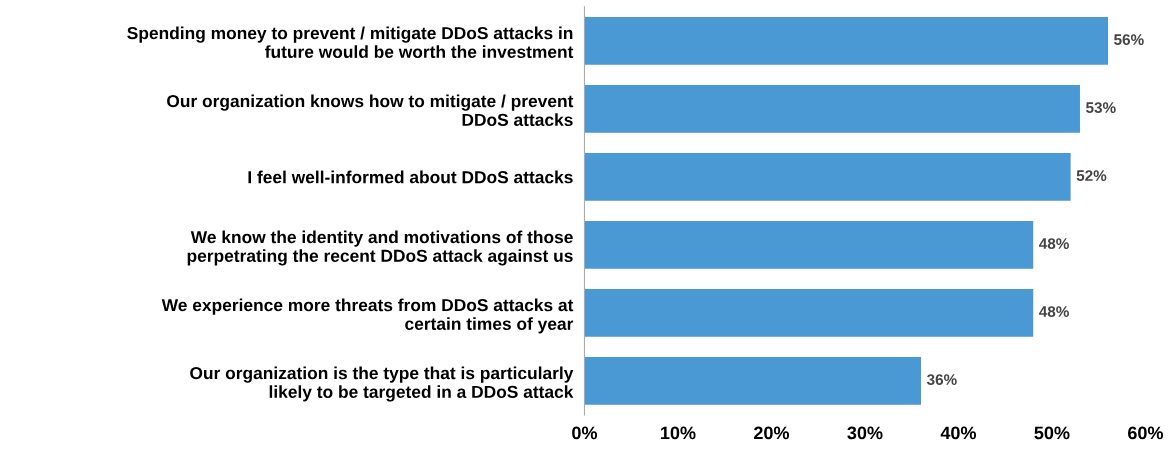 This screenshot has height=461, width=1176. I want to click on y-tick-label: Spending money to prevent / mitigate DDoS attacks in future would be worth the investment, so click(350, 42).